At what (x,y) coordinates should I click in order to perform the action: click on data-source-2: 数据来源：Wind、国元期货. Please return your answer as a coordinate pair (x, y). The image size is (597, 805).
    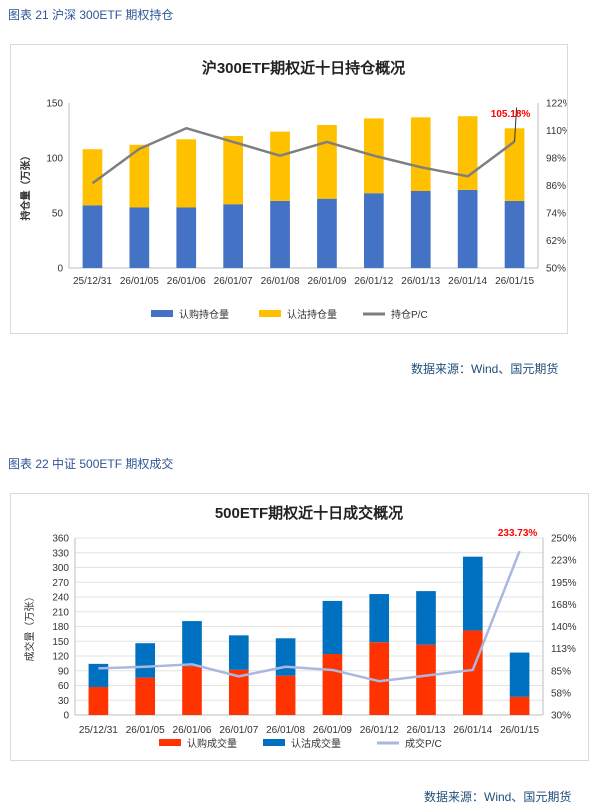
    Looking at the image, I should click on (497, 796).